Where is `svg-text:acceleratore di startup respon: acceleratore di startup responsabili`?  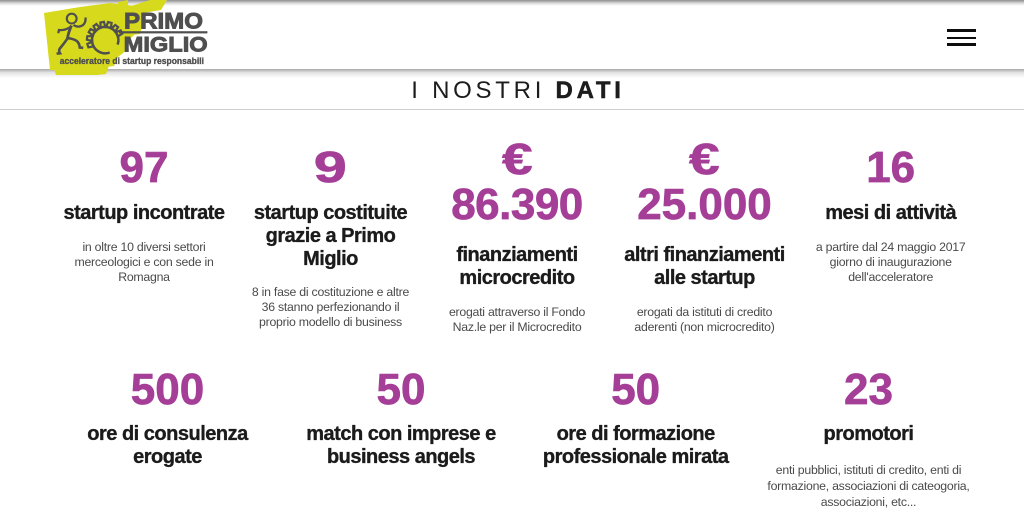
svg-text:acceleratore di startup respon: acceleratore di startup responsabili is located at coordinates (132, 61).